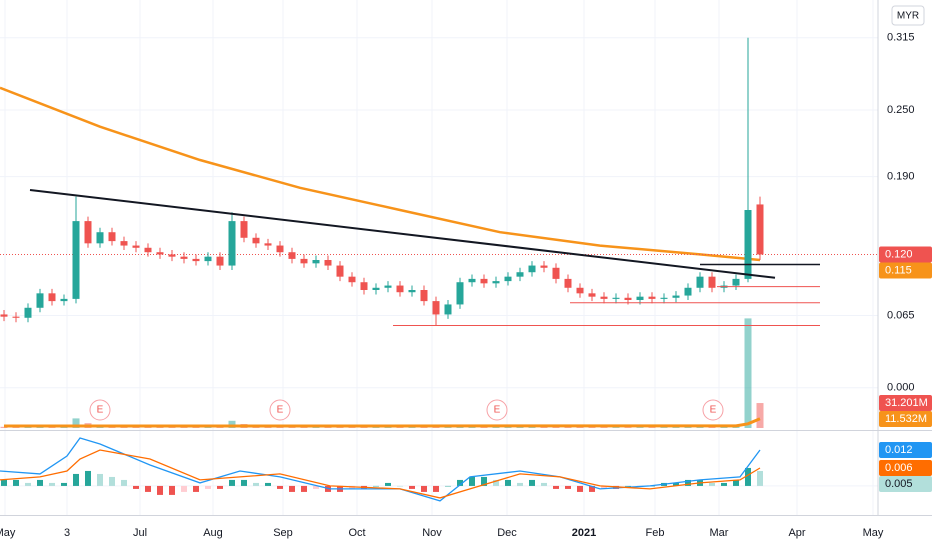 This screenshot has width=932, height=550. Describe the element at coordinates (283, 533) in the screenshot. I see `x-tick-label: Sep` at that location.